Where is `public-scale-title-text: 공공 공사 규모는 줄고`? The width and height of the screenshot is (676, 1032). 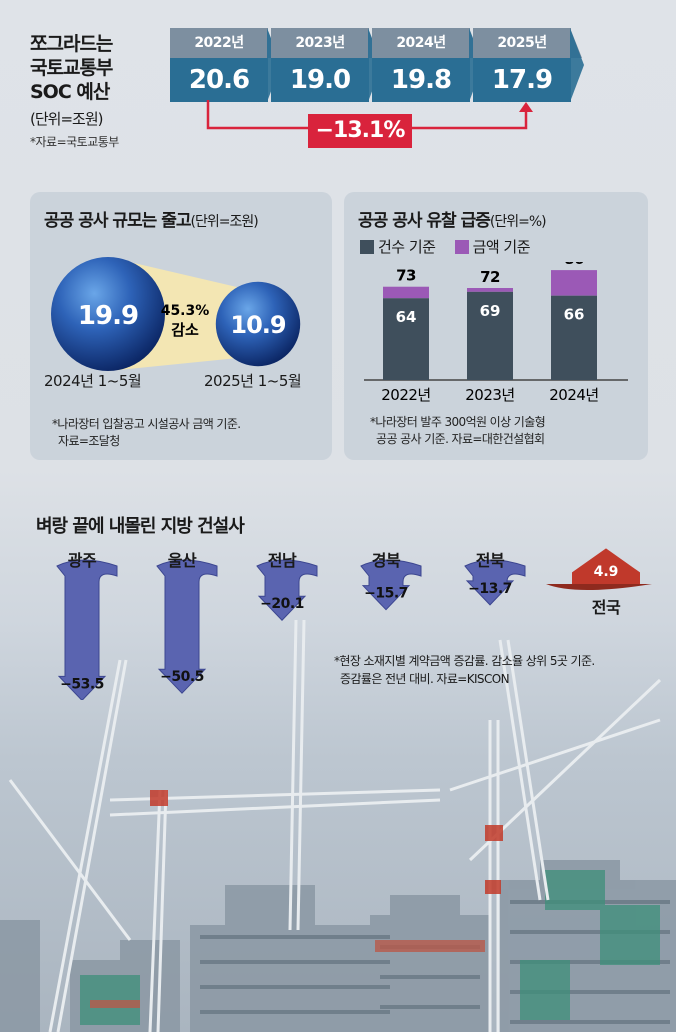 public-scale-title-text: 공공 공사 규모는 줄고 is located at coordinates (118, 221).